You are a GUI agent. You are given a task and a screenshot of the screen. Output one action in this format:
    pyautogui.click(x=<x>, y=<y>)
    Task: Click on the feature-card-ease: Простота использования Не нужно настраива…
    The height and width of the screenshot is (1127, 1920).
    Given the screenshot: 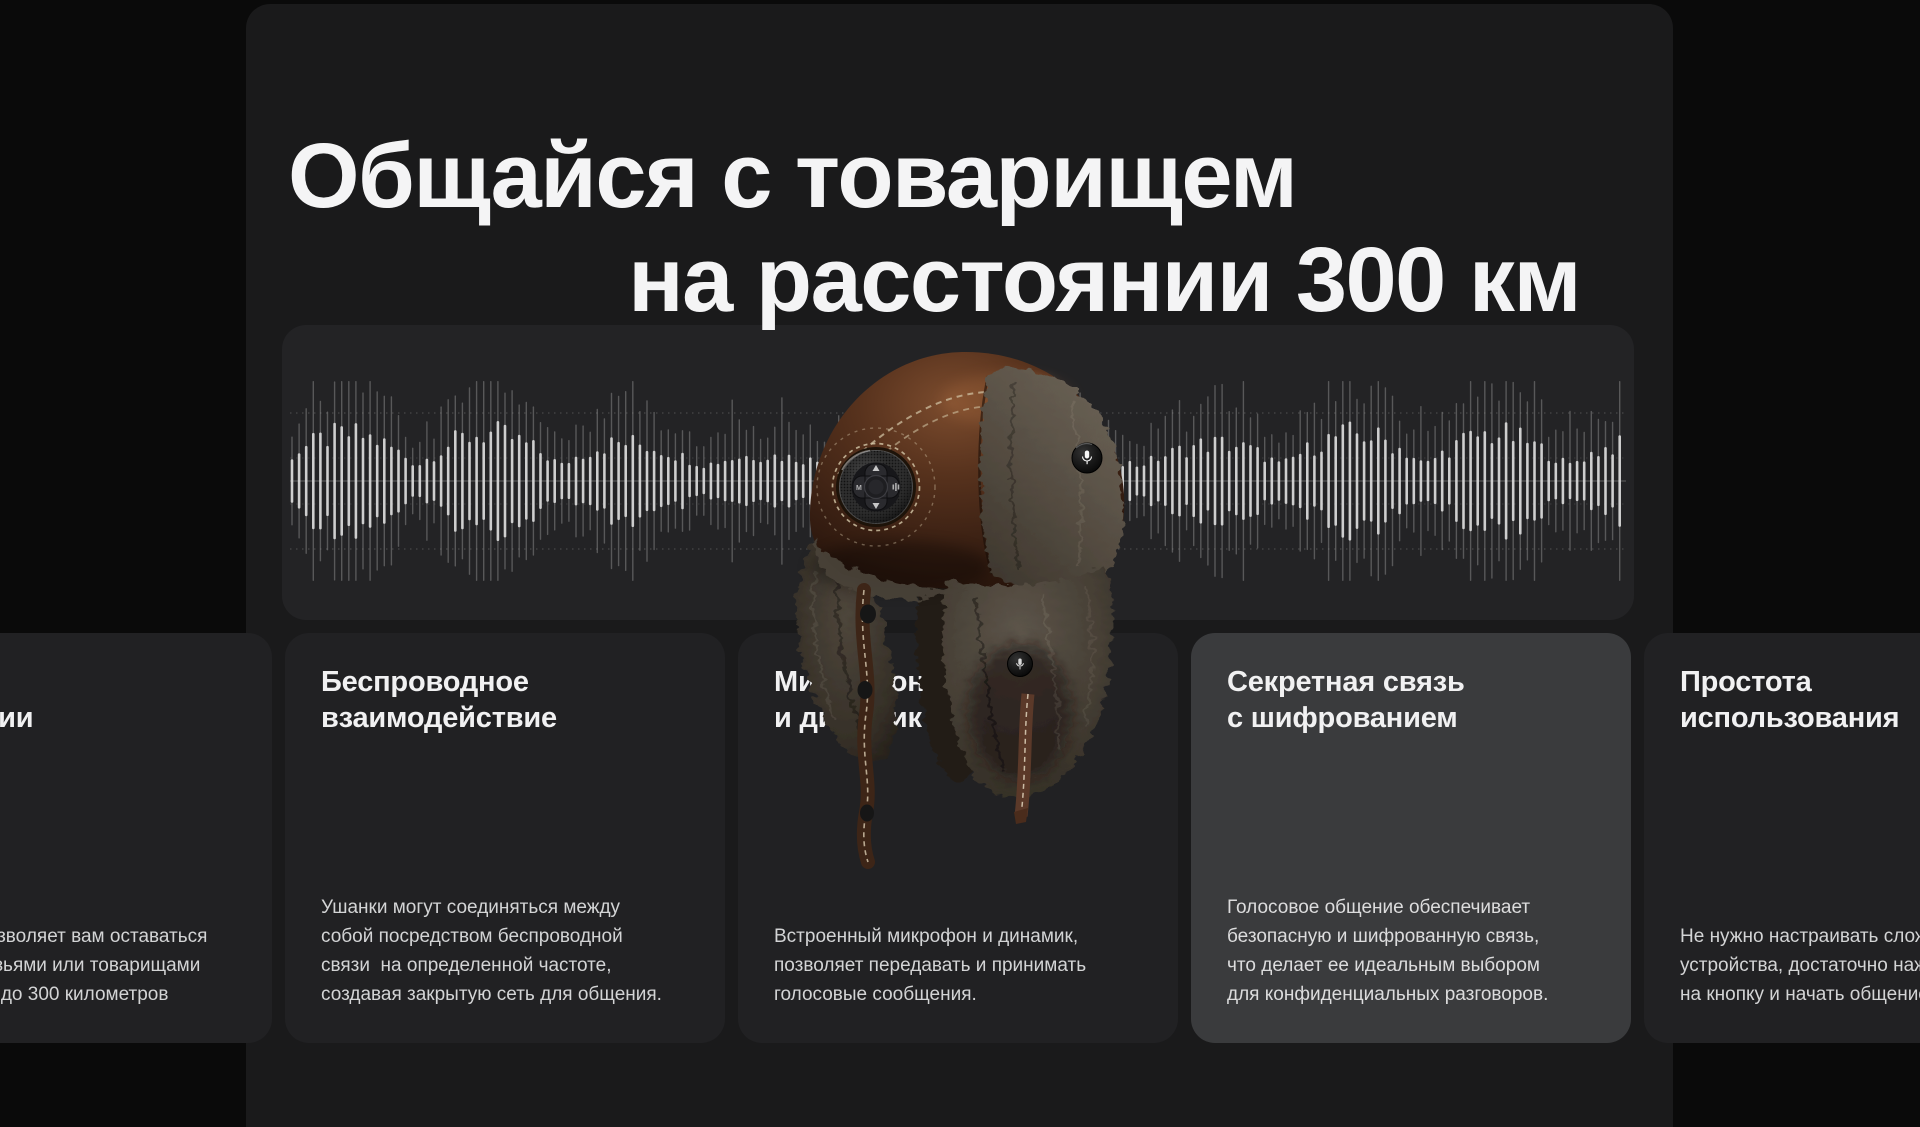 What is the action you would take?
    pyautogui.click(x=1782, y=838)
    